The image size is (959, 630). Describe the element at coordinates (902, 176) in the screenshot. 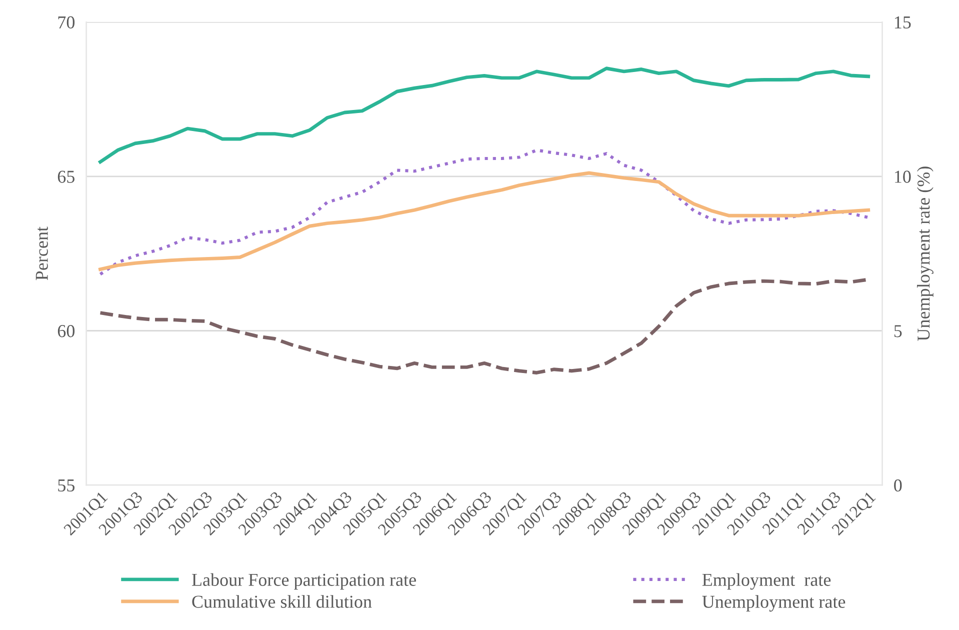

I see `y2-tick-label: 10` at that location.